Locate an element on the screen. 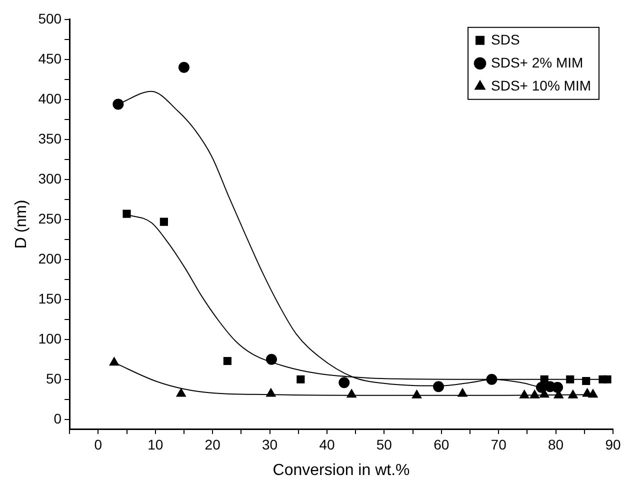 The image size is (635, 492). y-tick-label: 200 is located at coordinates (50, 258).